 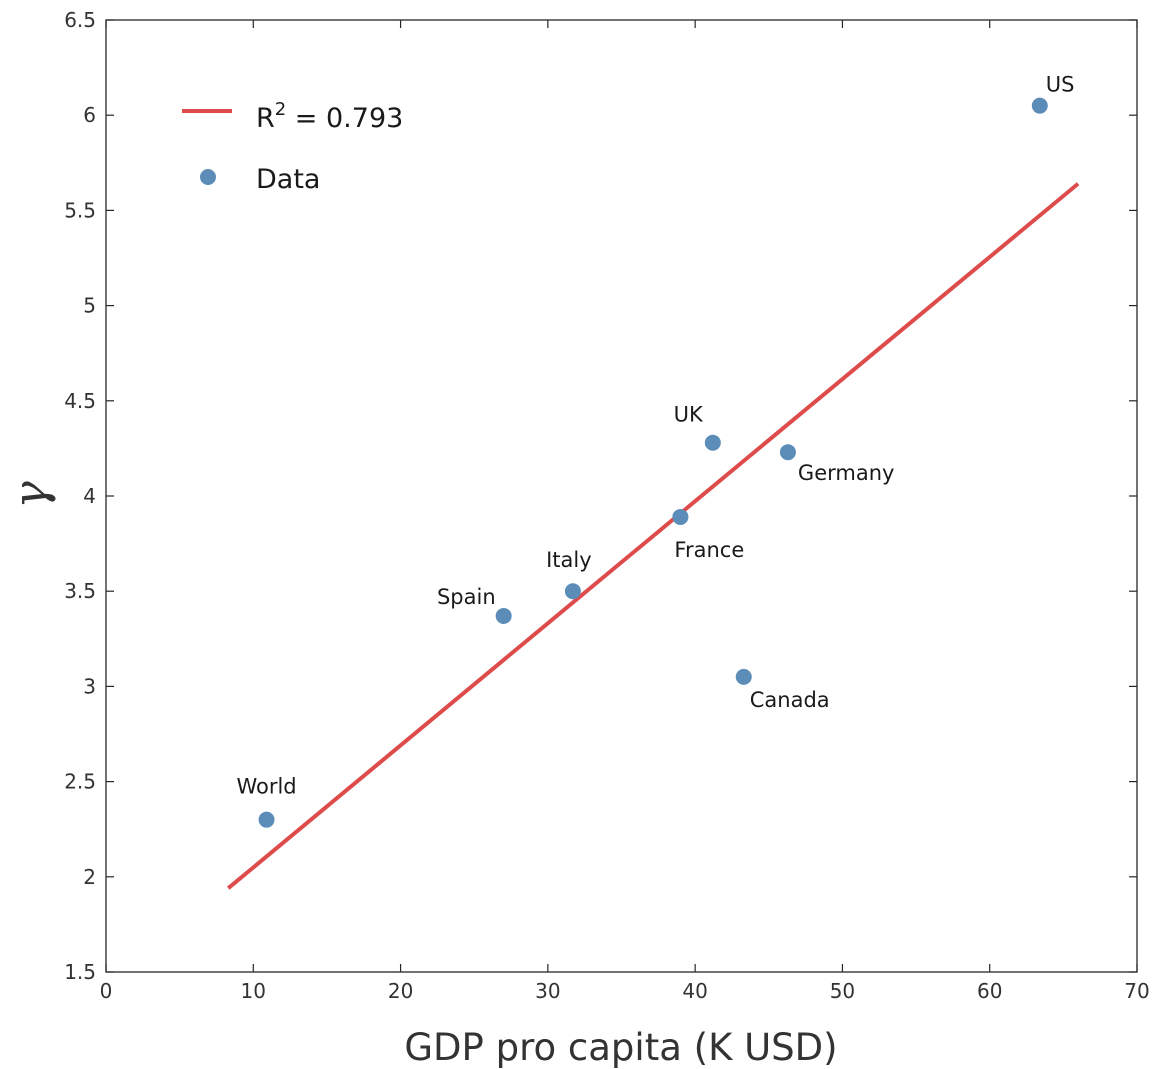 I want to click on point-label-canada: Canada, so click(x=790, y=700).